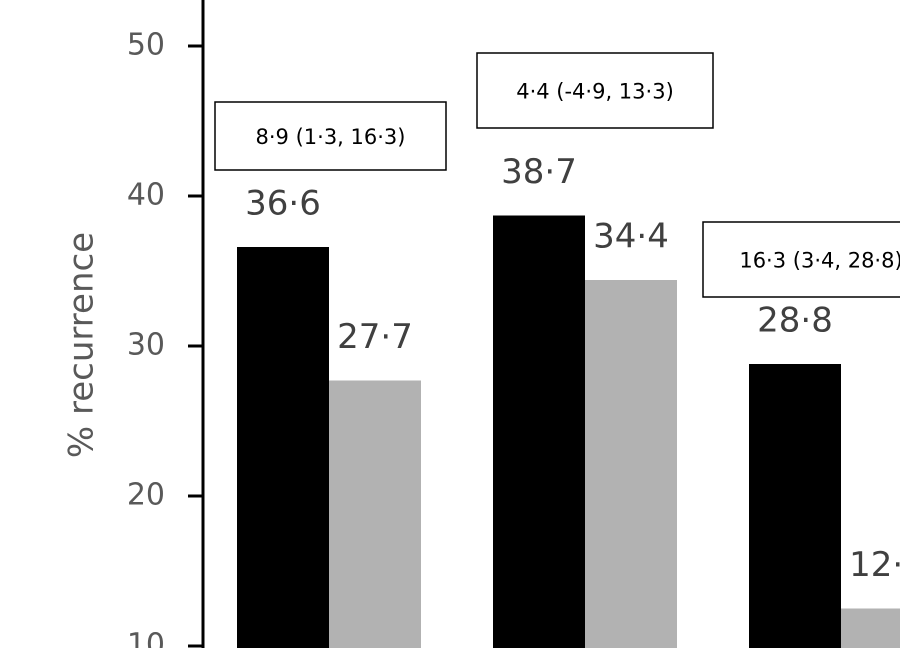 The image size is (900, 648). What do you see at coordinates (82, 345) in the screenshot?
I see `y-axis-title: % recurrence` at bounding box center [82, 345].